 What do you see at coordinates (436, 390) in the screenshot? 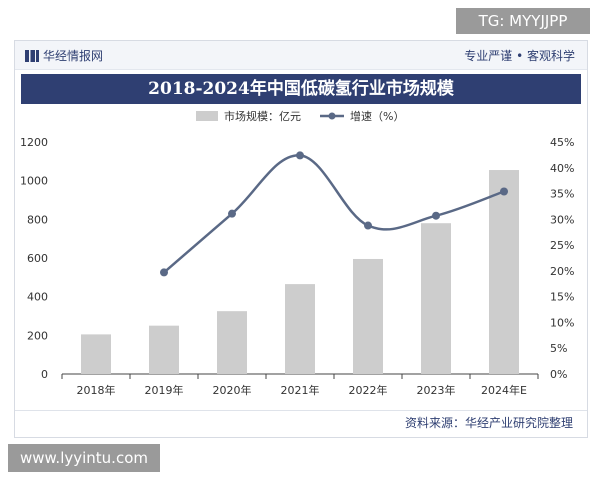
I see `x-tick-label: 2023年` at bounding box center [436, 390].